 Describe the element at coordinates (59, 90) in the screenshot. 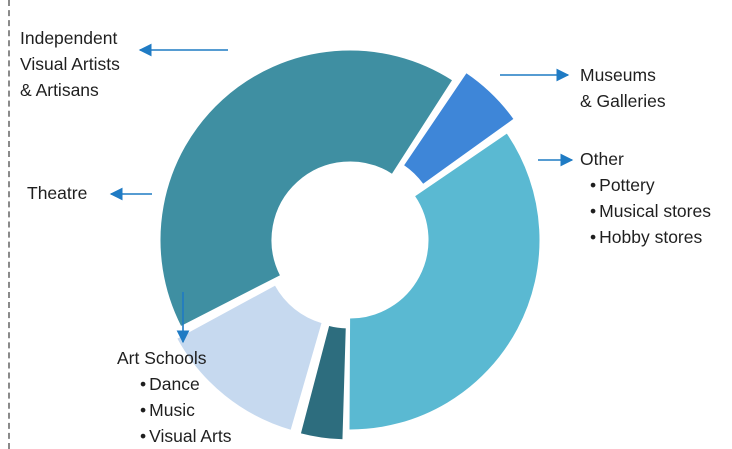

I see `label-line: & Artisans` at that location.